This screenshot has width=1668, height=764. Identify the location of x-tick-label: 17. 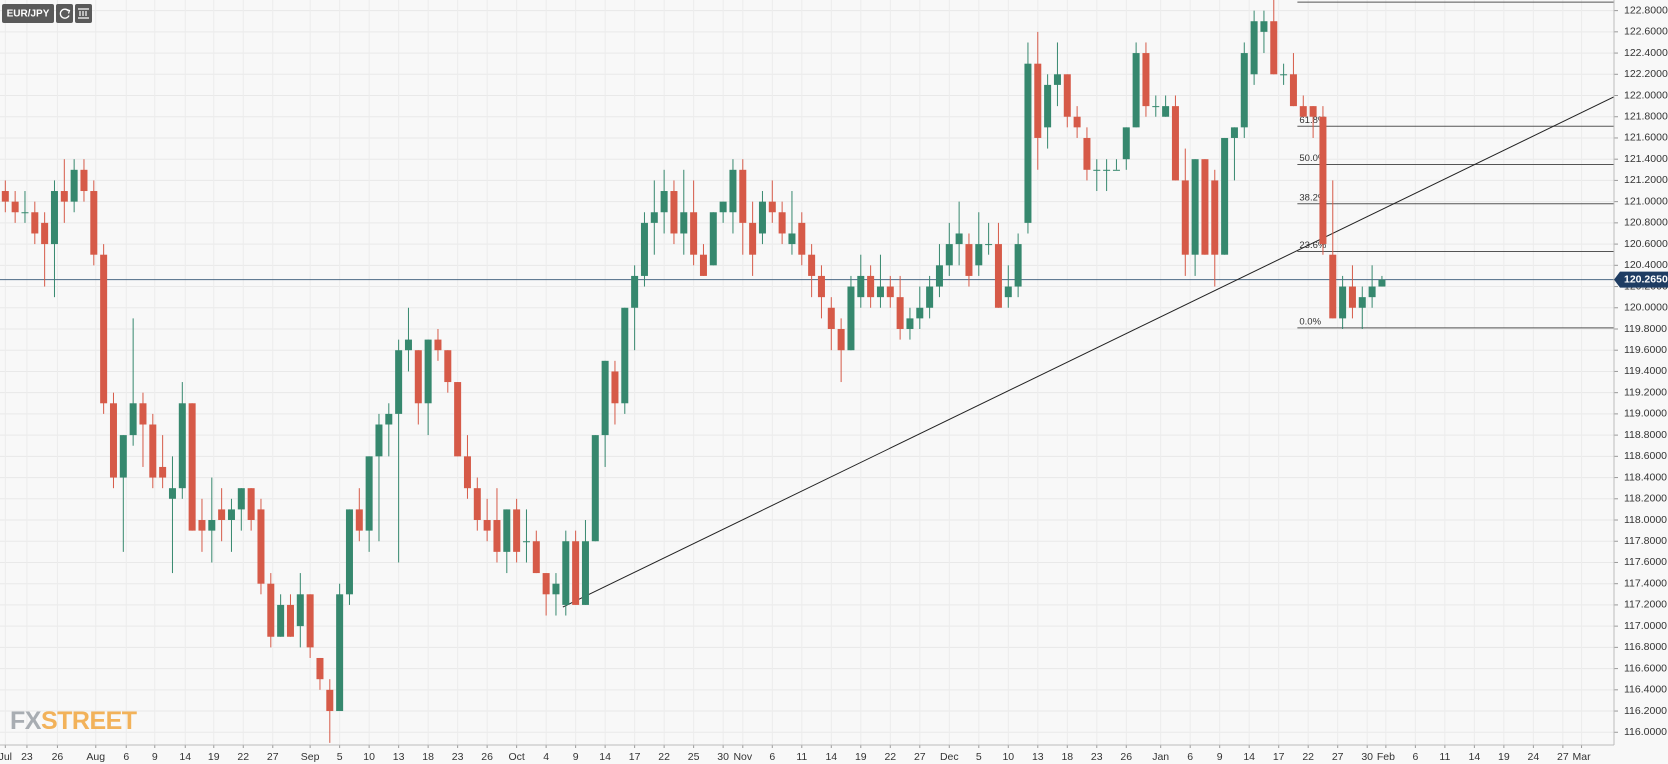
(1279, 757).